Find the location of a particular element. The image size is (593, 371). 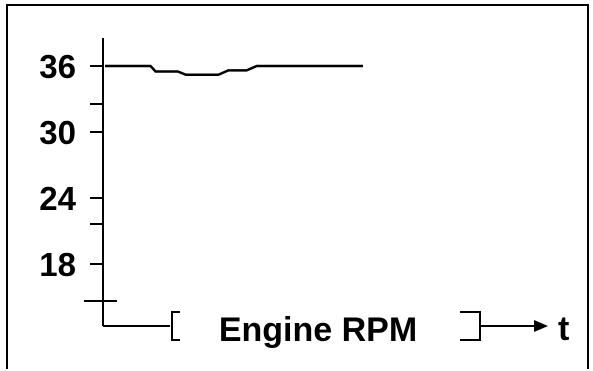

y-minor-ticks is located at coordinates (96, 164).